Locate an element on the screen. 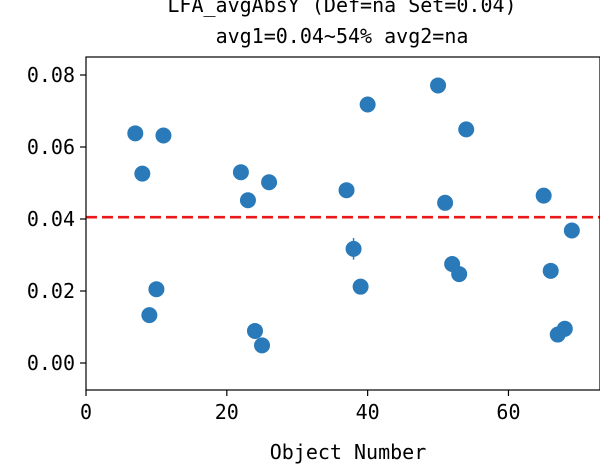 The image size is (600, 466). x-axis-label: Object Number is located at coordinates (348, 452).